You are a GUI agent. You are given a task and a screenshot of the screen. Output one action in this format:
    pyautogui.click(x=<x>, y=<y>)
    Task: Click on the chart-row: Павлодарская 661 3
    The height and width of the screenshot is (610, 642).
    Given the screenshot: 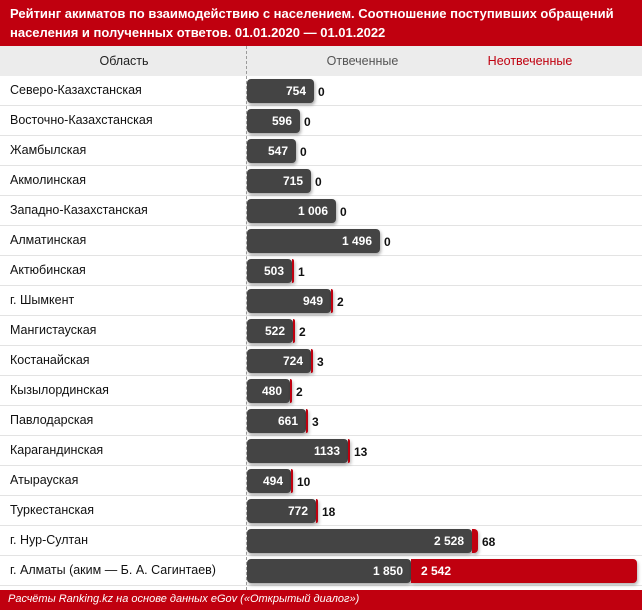 What is the action you would take?
    pyautogui.click(x=321, y=421)
    